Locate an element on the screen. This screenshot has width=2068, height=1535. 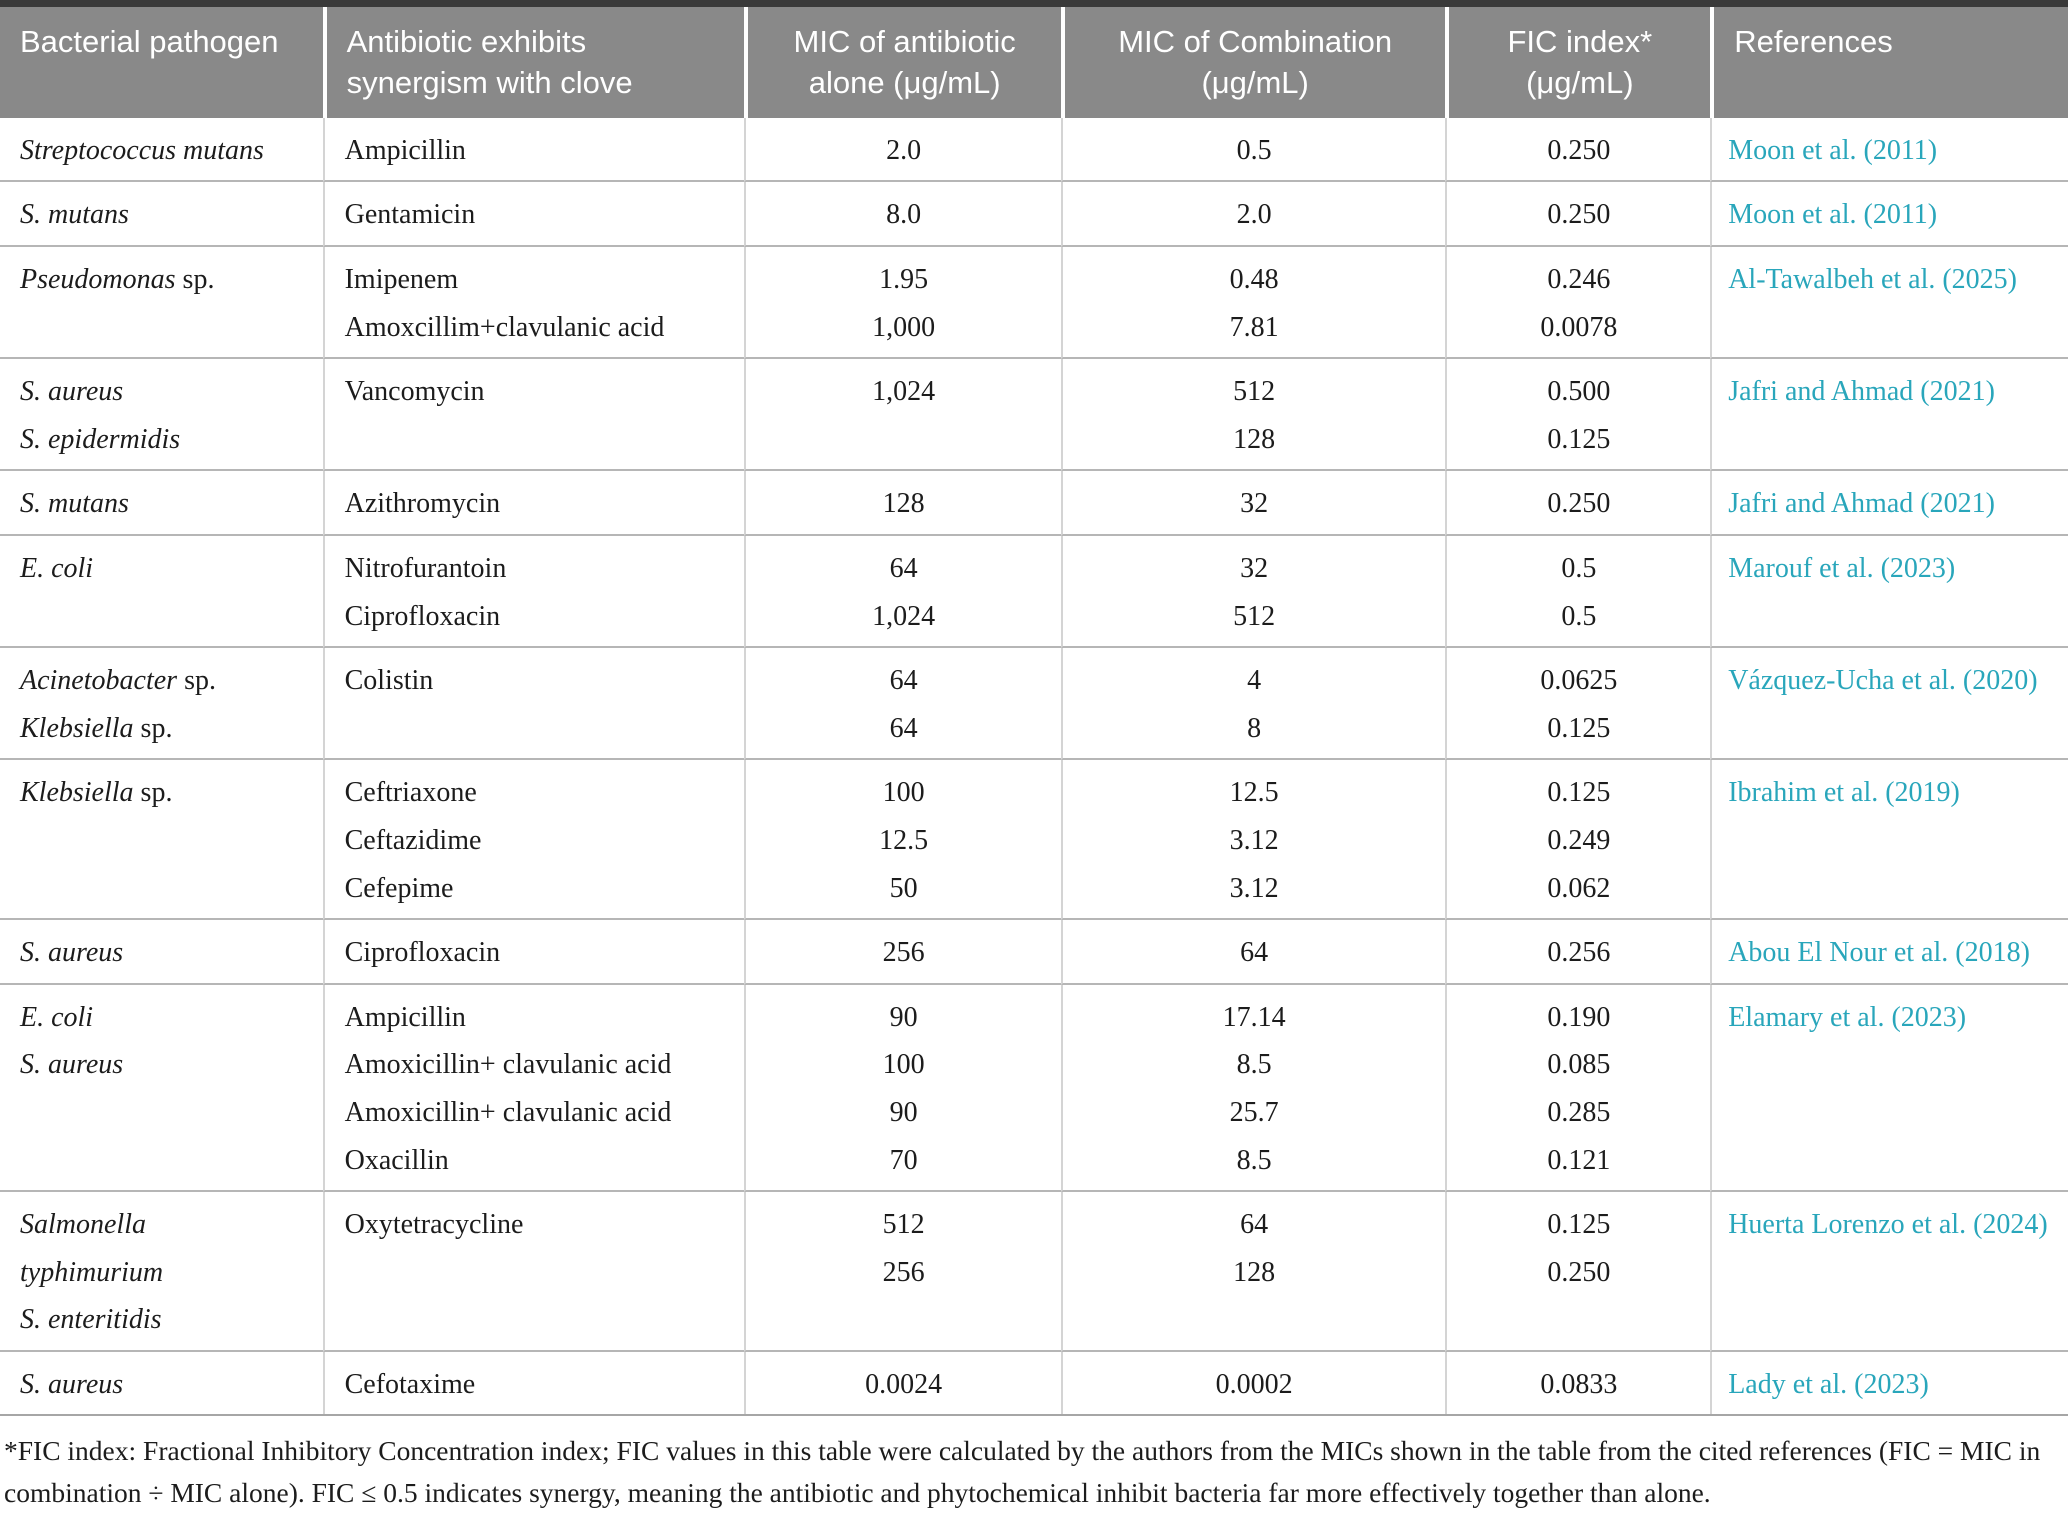
cell-line: 50 is located at coordinates (903, 888).